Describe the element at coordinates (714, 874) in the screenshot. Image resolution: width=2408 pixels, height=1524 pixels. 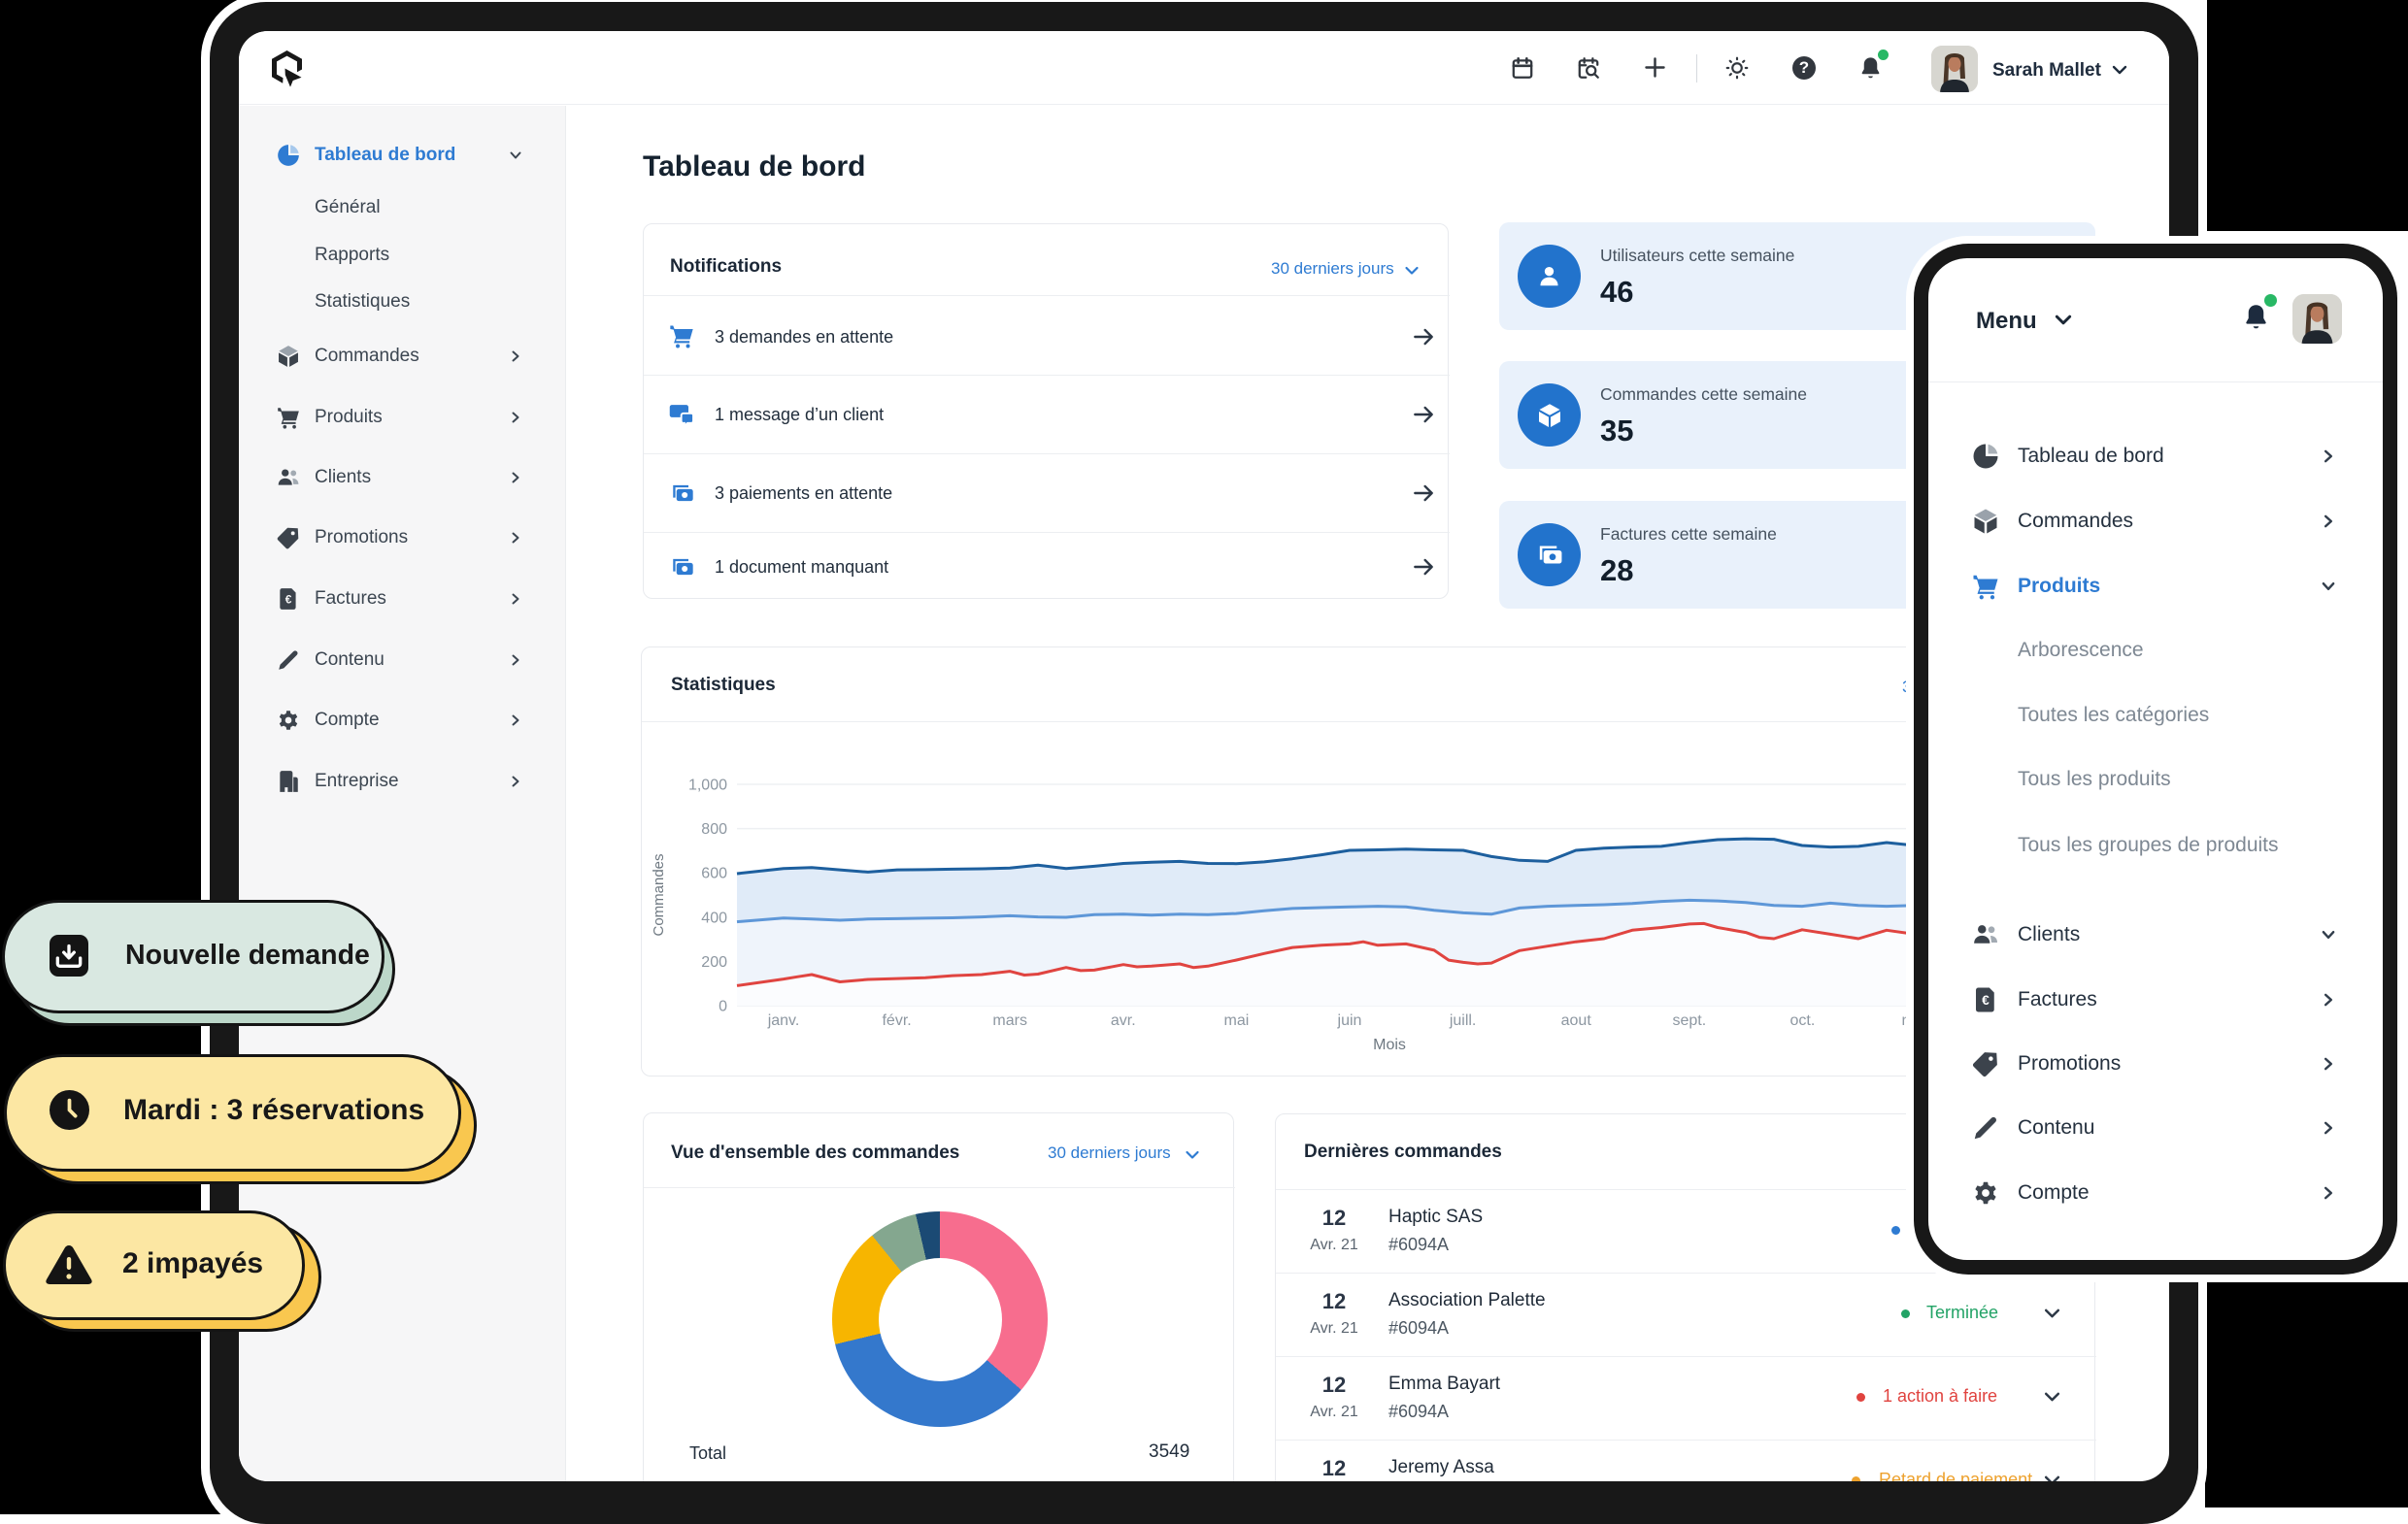
I see `svg-text: 600` at that location.